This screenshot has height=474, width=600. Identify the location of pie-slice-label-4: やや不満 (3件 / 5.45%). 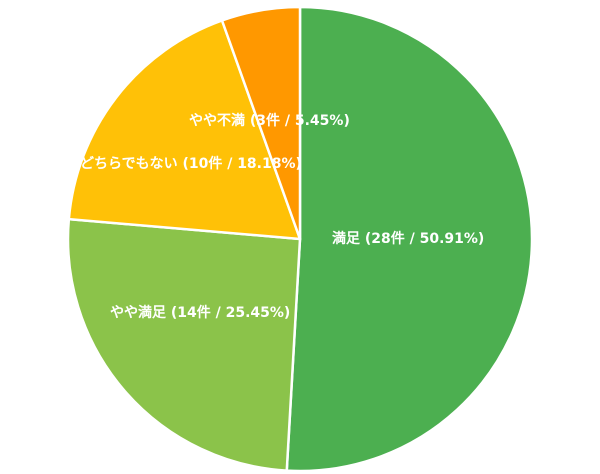
(269, 120).